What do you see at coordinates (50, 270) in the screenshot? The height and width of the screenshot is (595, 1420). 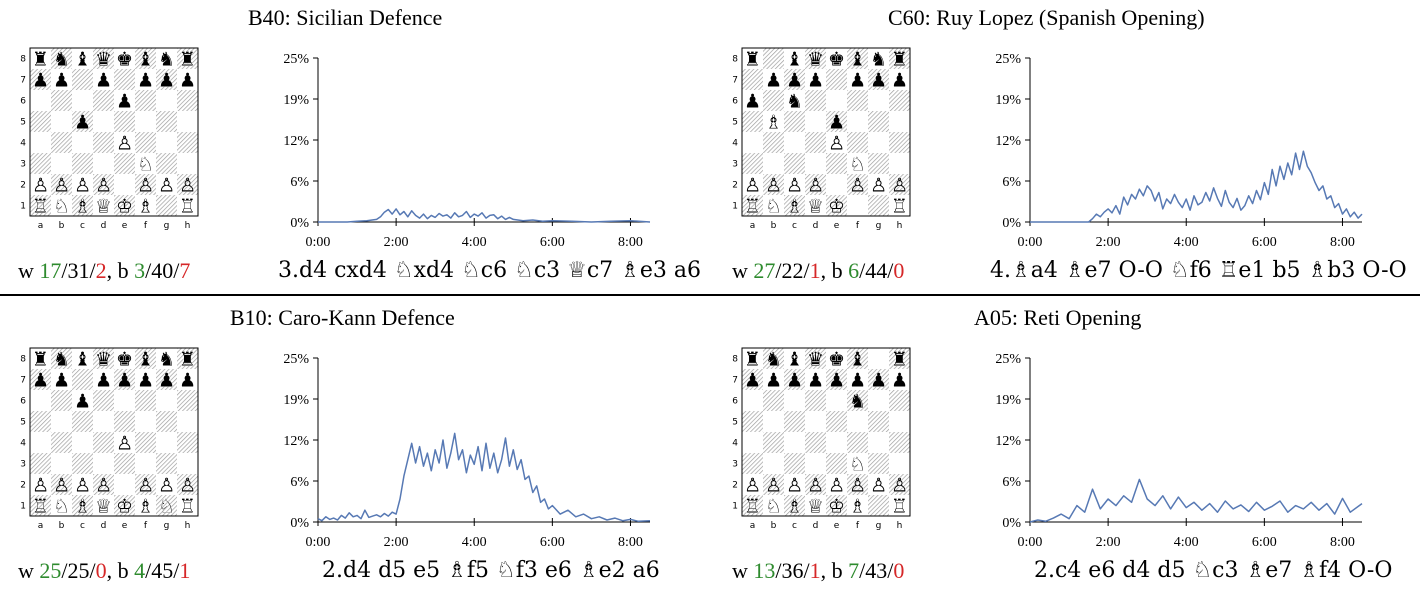 I see `stats-white-wins: 17` at bounding box center [50, 270].